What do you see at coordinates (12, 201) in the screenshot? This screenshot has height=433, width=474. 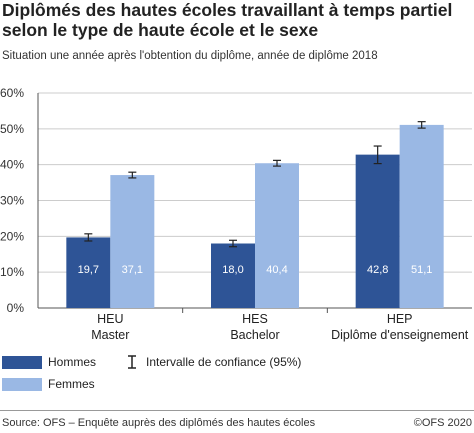 I see `y-tick-label: 30%` at bounding box center [12, 201].